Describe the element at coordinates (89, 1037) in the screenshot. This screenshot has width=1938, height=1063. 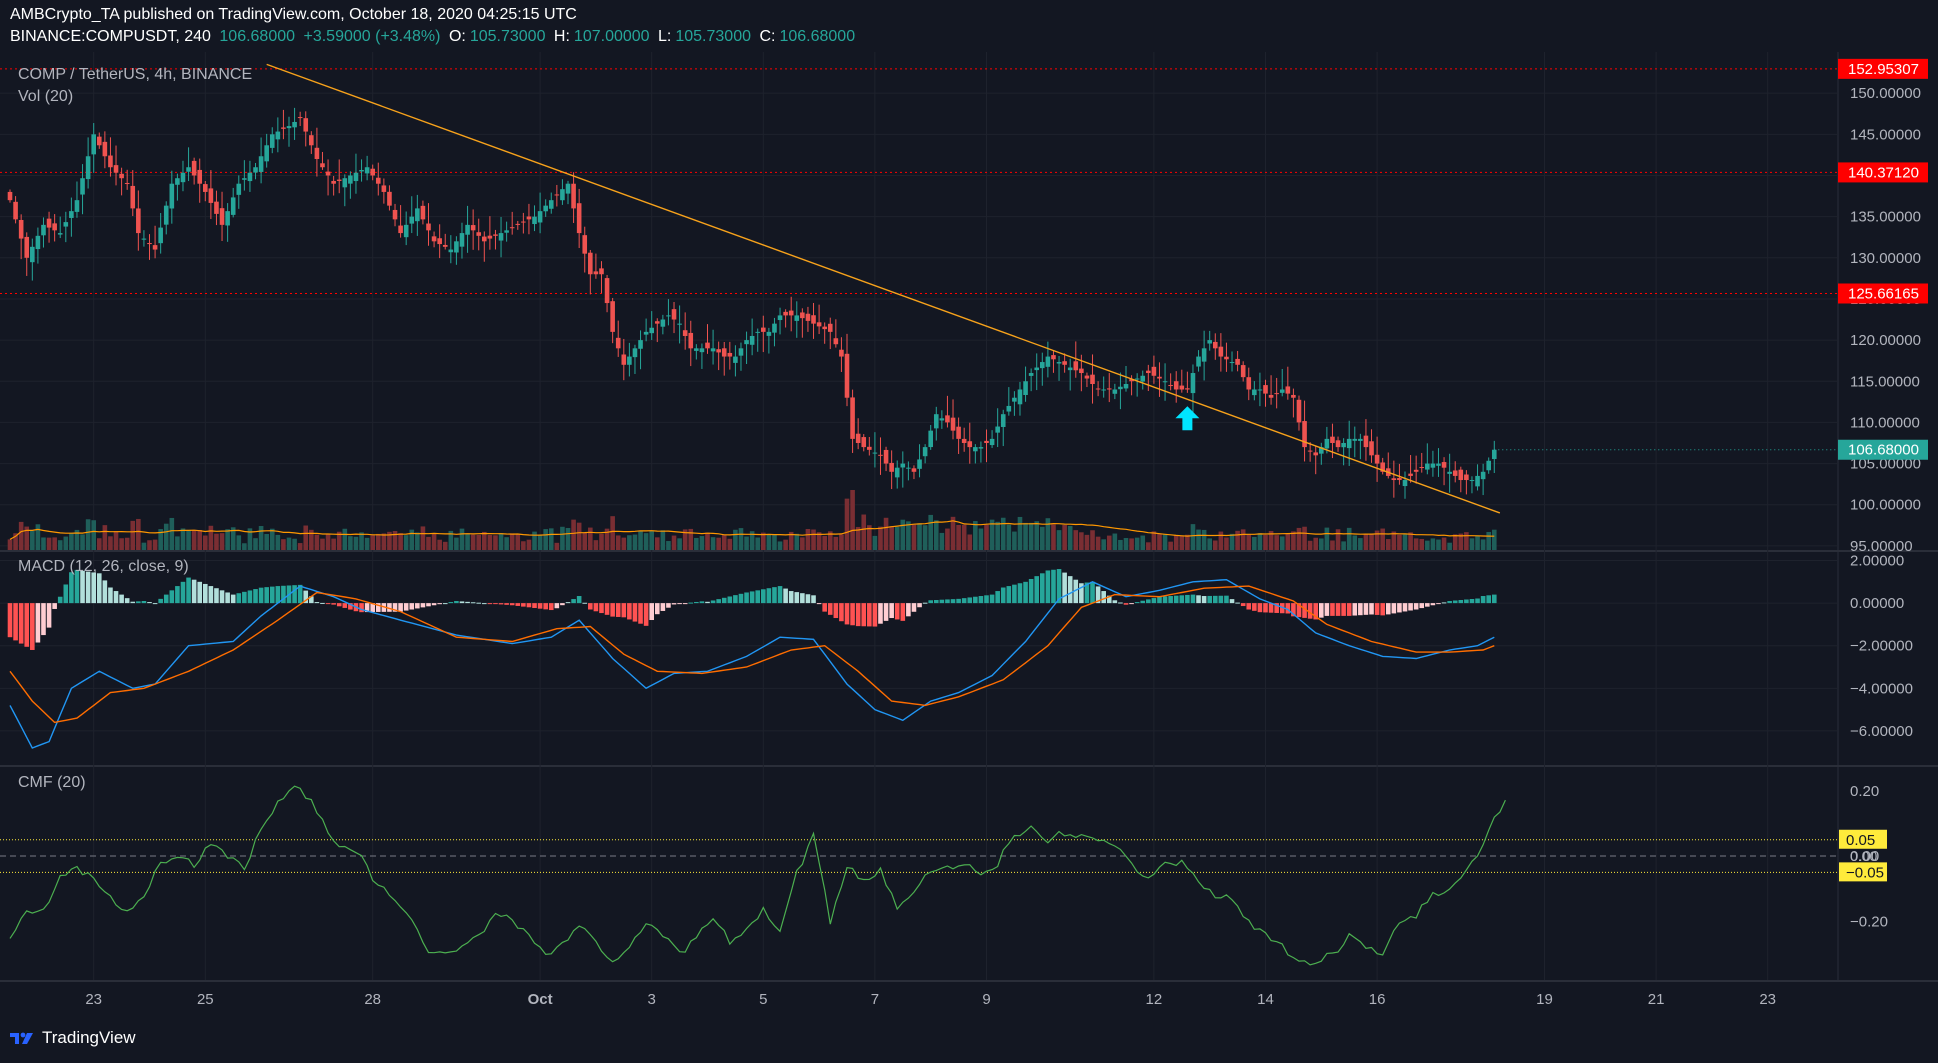
I see `footer-brand: TradingView` at that location.